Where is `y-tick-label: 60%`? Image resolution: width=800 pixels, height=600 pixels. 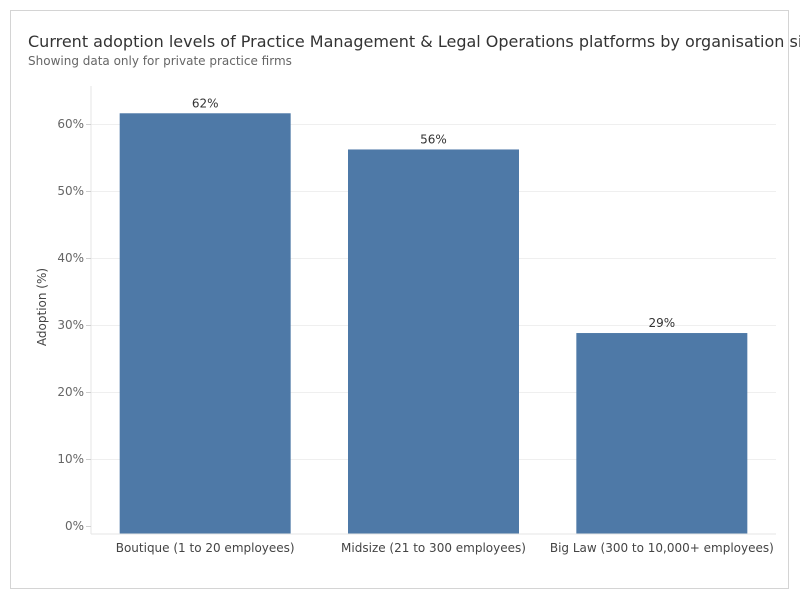
y-tick-label: 60% is located at coordinates (70, 124).